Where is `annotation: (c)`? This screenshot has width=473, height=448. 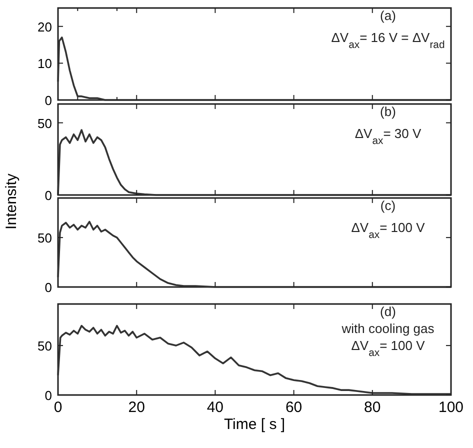 annotation: (c) is located at coordinates (388, 205).